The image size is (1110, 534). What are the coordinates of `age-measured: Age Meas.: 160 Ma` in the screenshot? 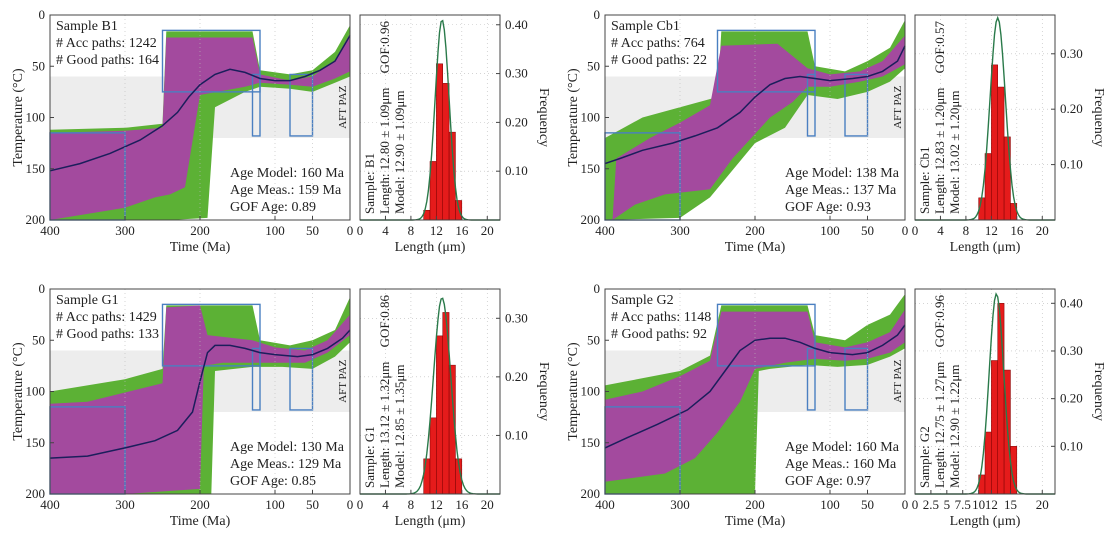 It's located at (841, 464).